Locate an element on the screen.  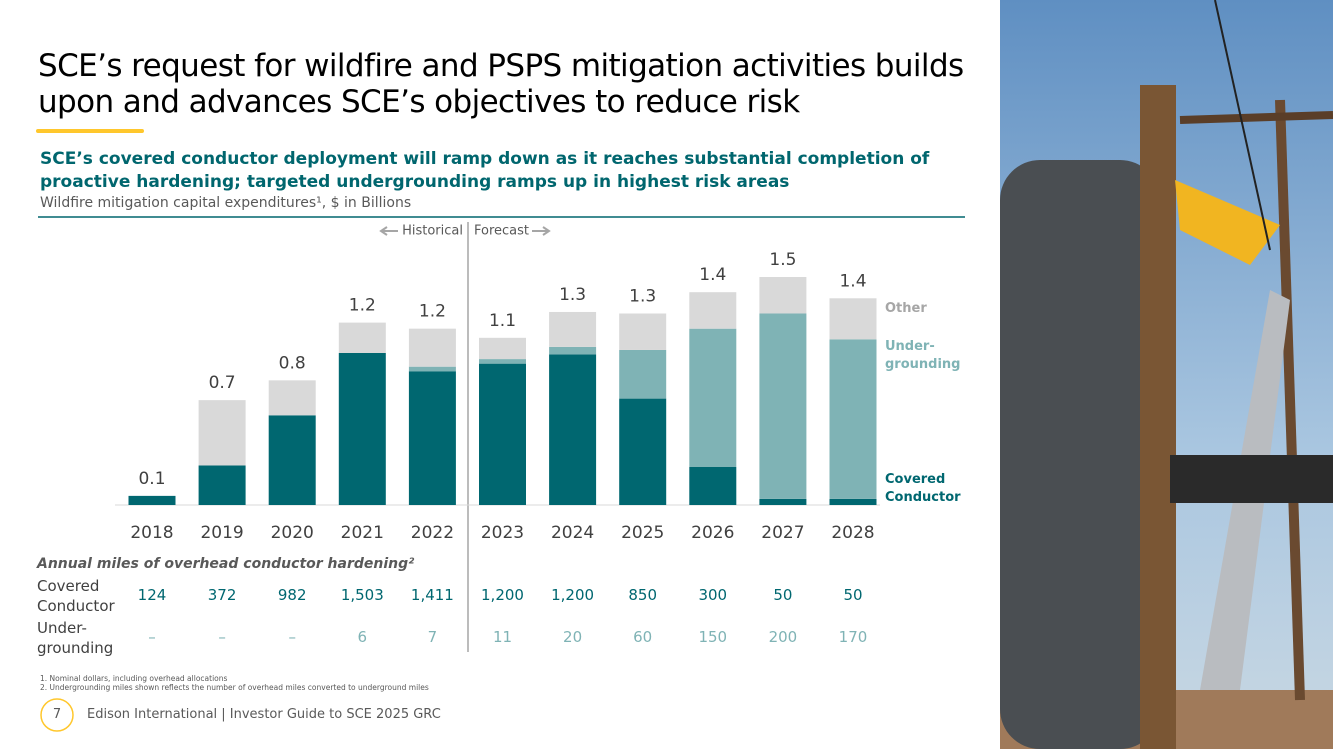
period-label: Historical is located at coordinates (432, 231).